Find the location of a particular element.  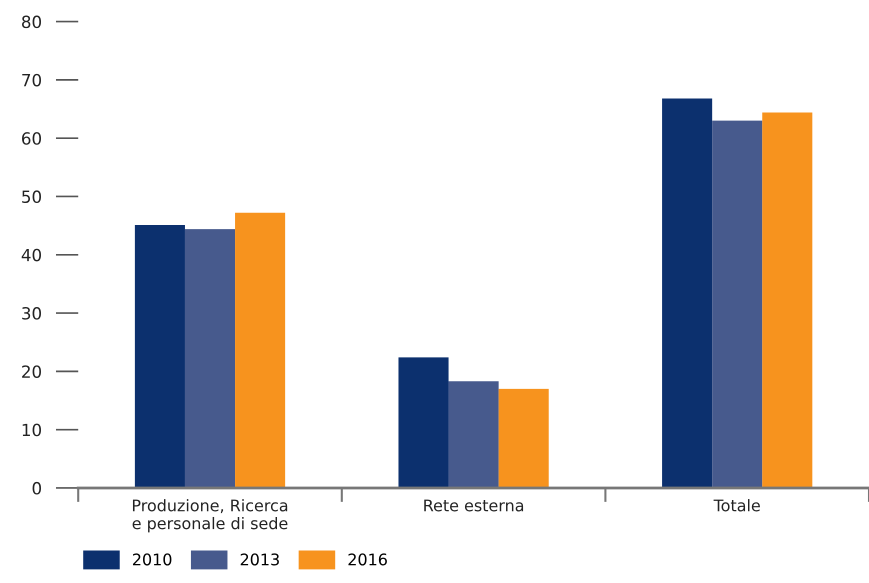

x-tick-label: Rete esterna is located at coordinates (474, 506).